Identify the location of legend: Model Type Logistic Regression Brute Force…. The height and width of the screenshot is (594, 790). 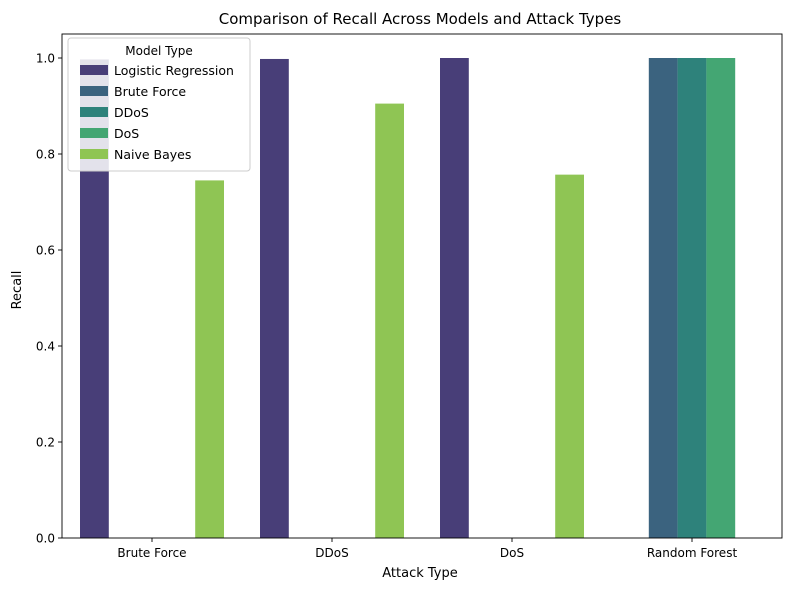
(159, 104).